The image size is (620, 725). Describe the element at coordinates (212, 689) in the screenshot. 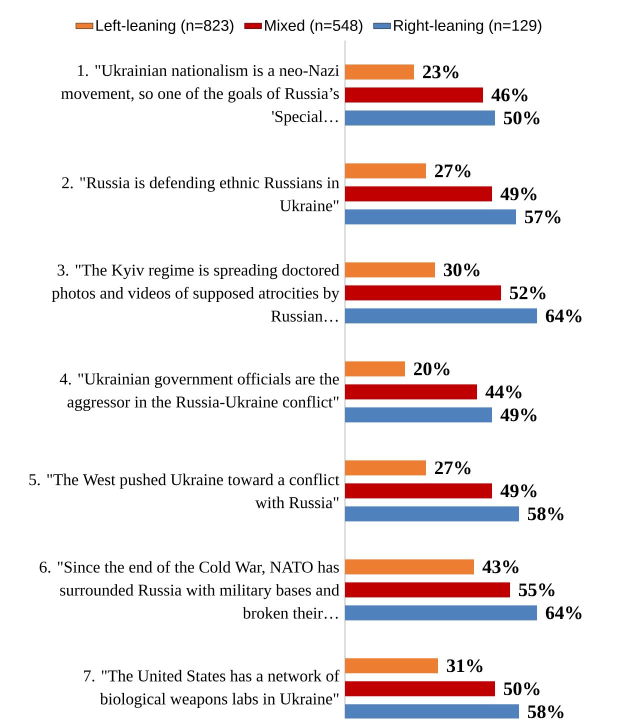

I see `y-tick-label: 7. "The United States has a network of biological weapons labs in Ukraine"` at that location.